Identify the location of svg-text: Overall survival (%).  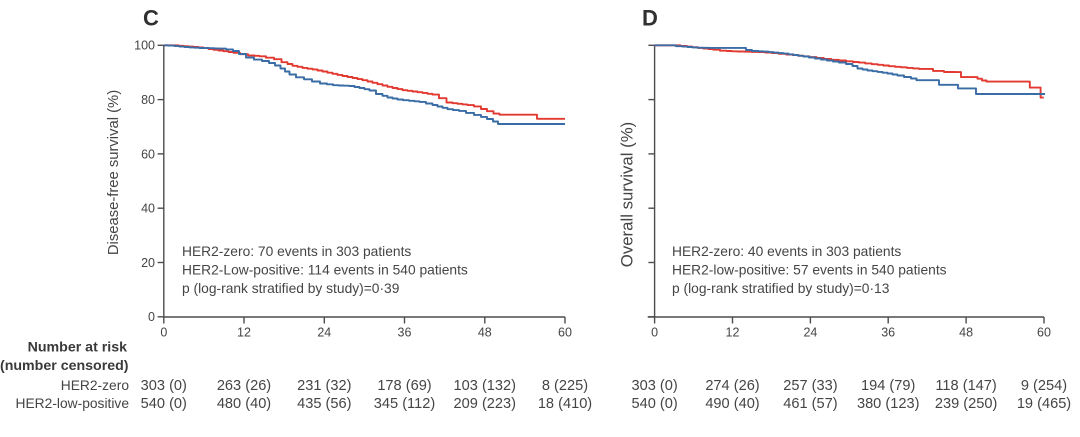
(627, 194).